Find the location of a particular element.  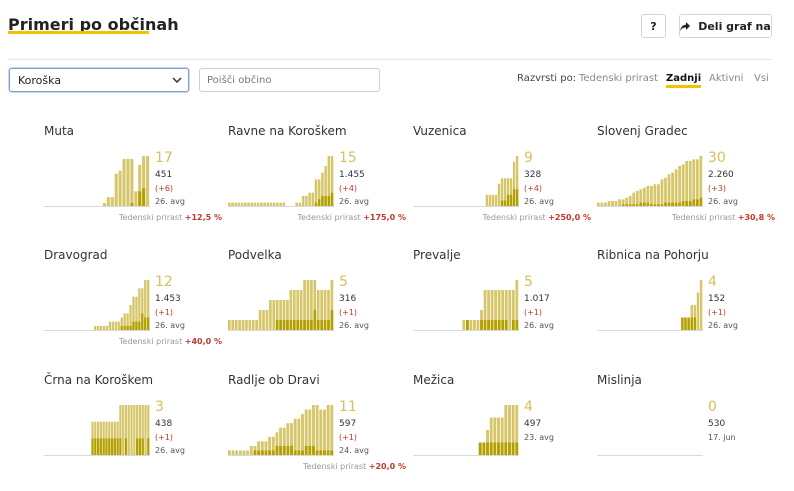

sort-option-latest: Zadnji is located at coordinates (684, 80).